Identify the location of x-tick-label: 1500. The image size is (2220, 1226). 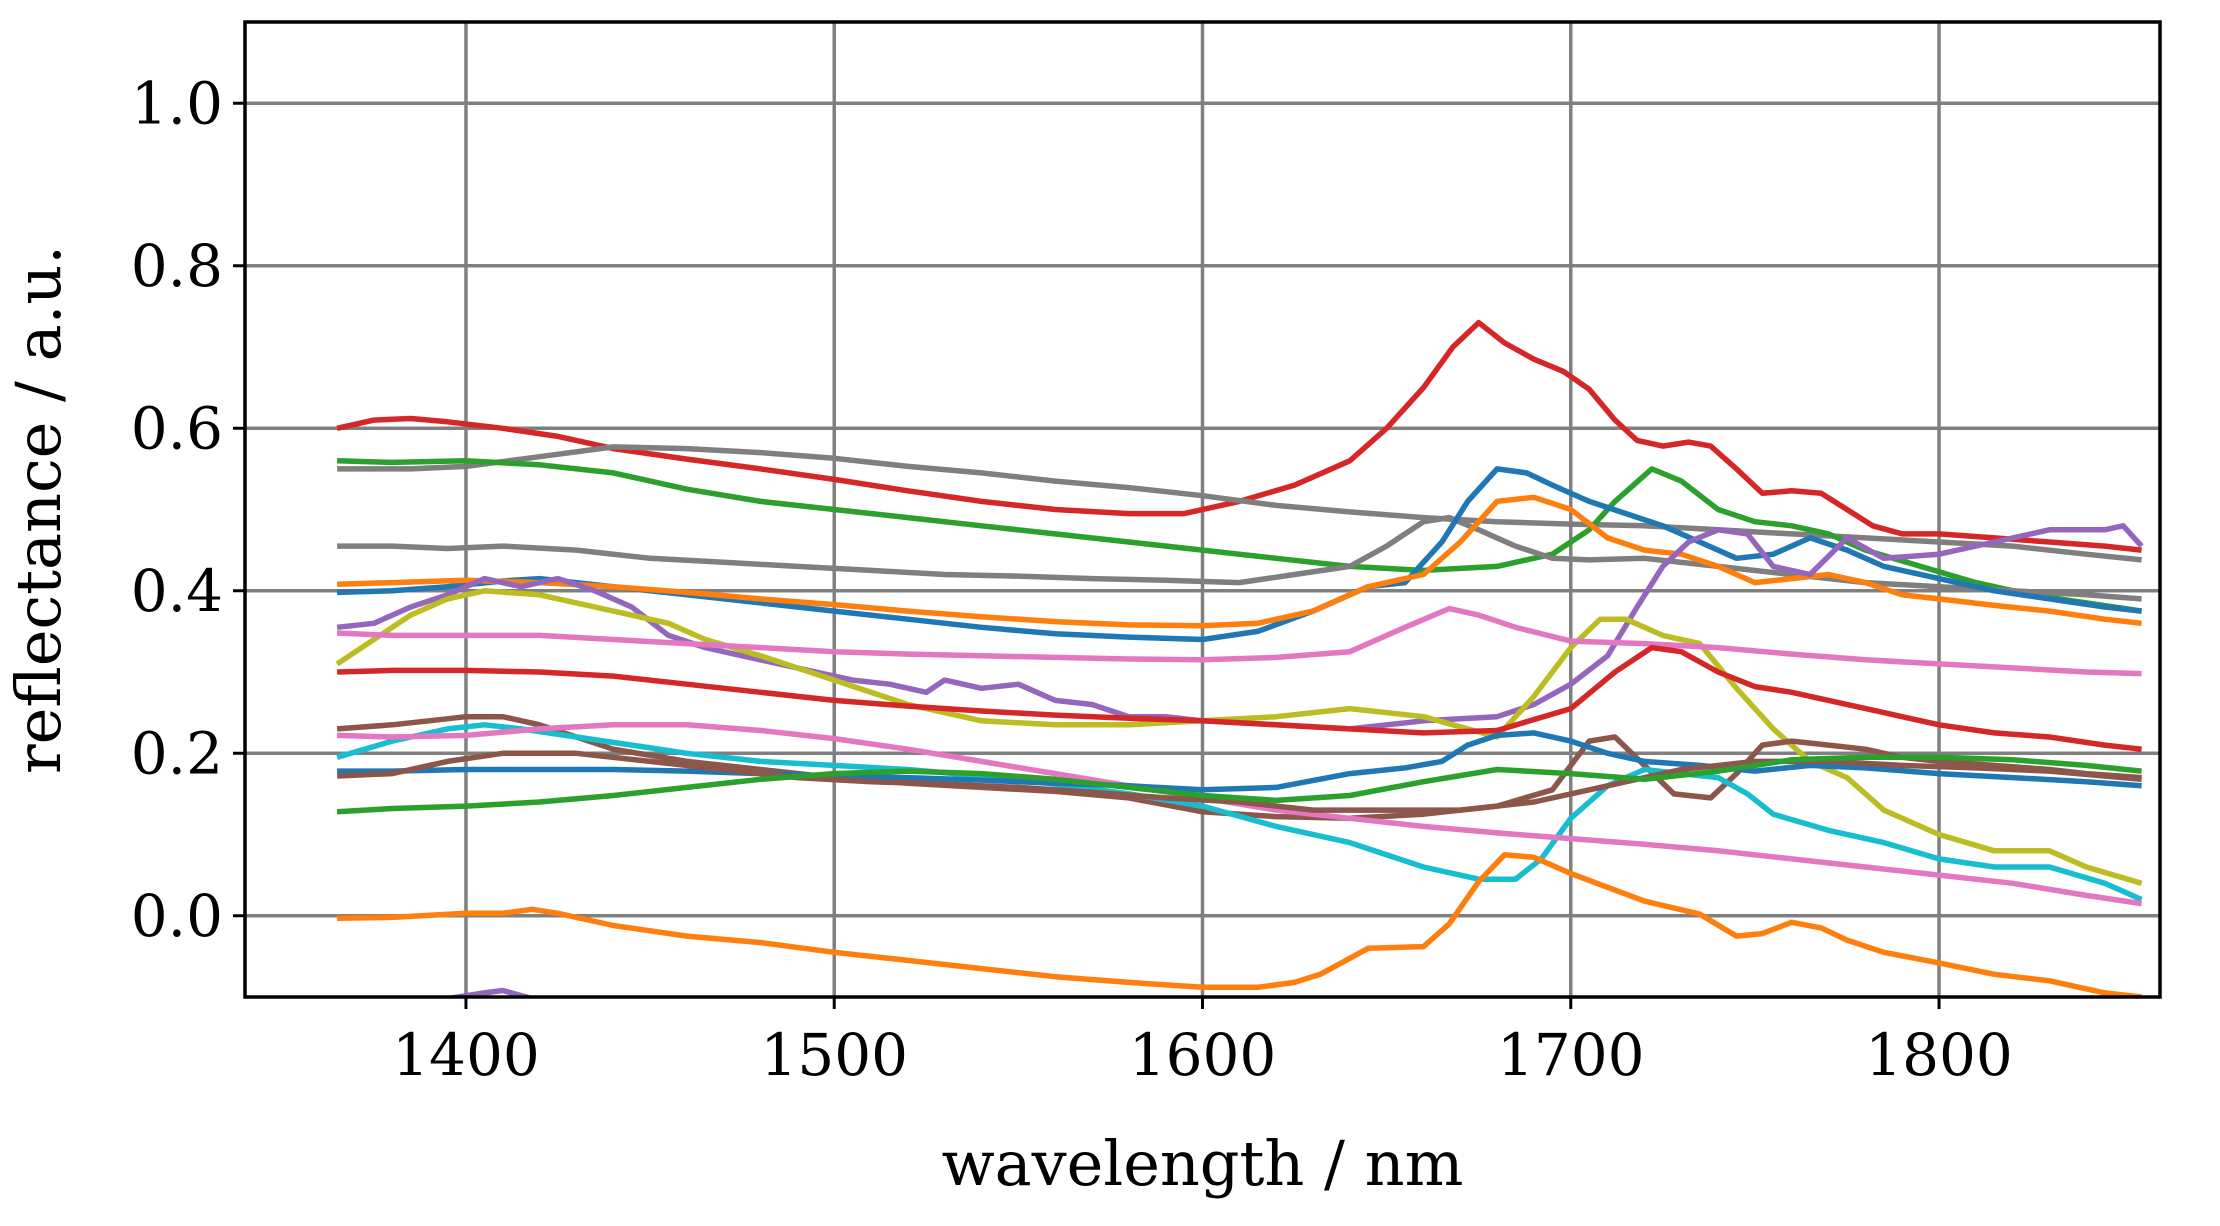
(834, 1055).